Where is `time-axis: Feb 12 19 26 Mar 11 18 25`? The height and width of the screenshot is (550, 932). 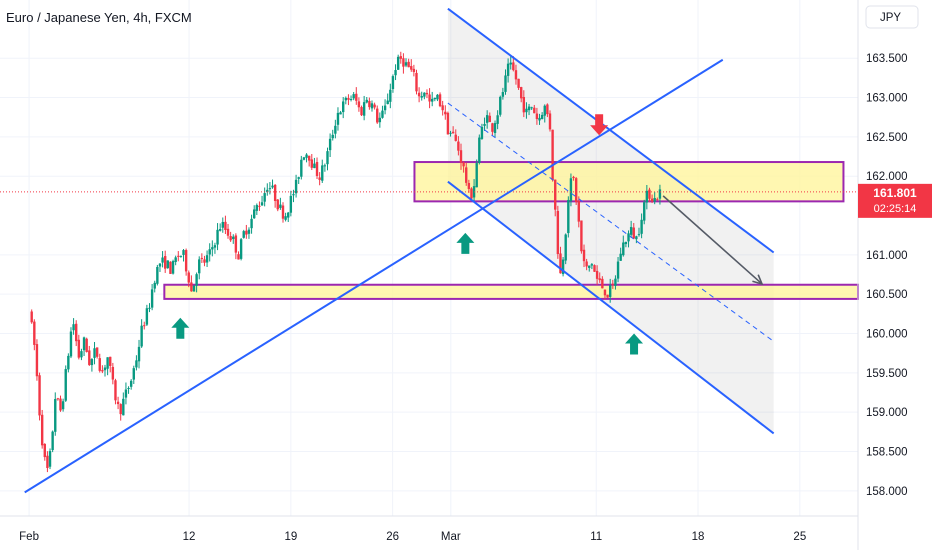 time-axis: Feb 12 19 26 Mar 11 18 25 is located at coordinates (429, 529).